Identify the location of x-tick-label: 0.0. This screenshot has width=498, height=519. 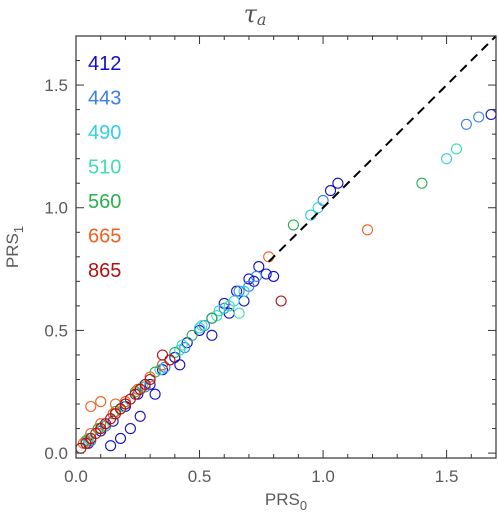
(76, 476).